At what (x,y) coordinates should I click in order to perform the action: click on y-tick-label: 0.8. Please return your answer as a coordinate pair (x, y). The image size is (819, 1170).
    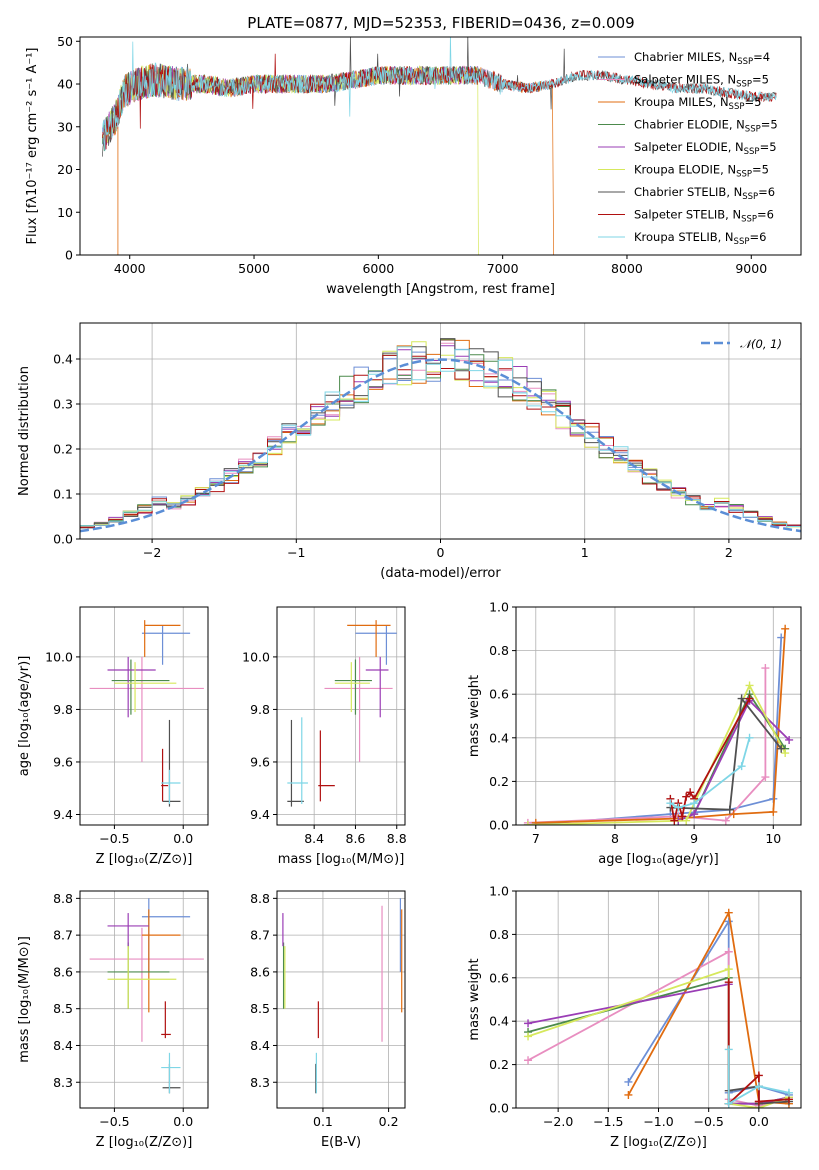
    Looking at the image, I should click on (499, 934).